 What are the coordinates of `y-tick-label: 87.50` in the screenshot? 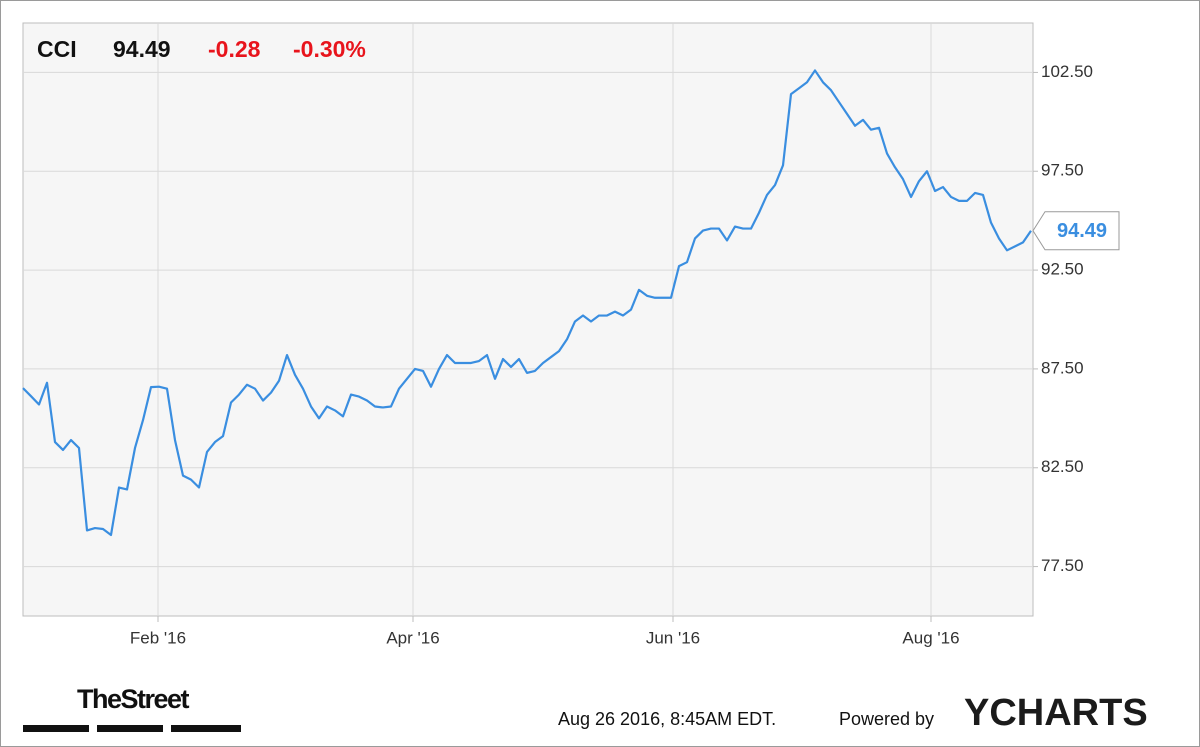 It's located at (1062, 367).